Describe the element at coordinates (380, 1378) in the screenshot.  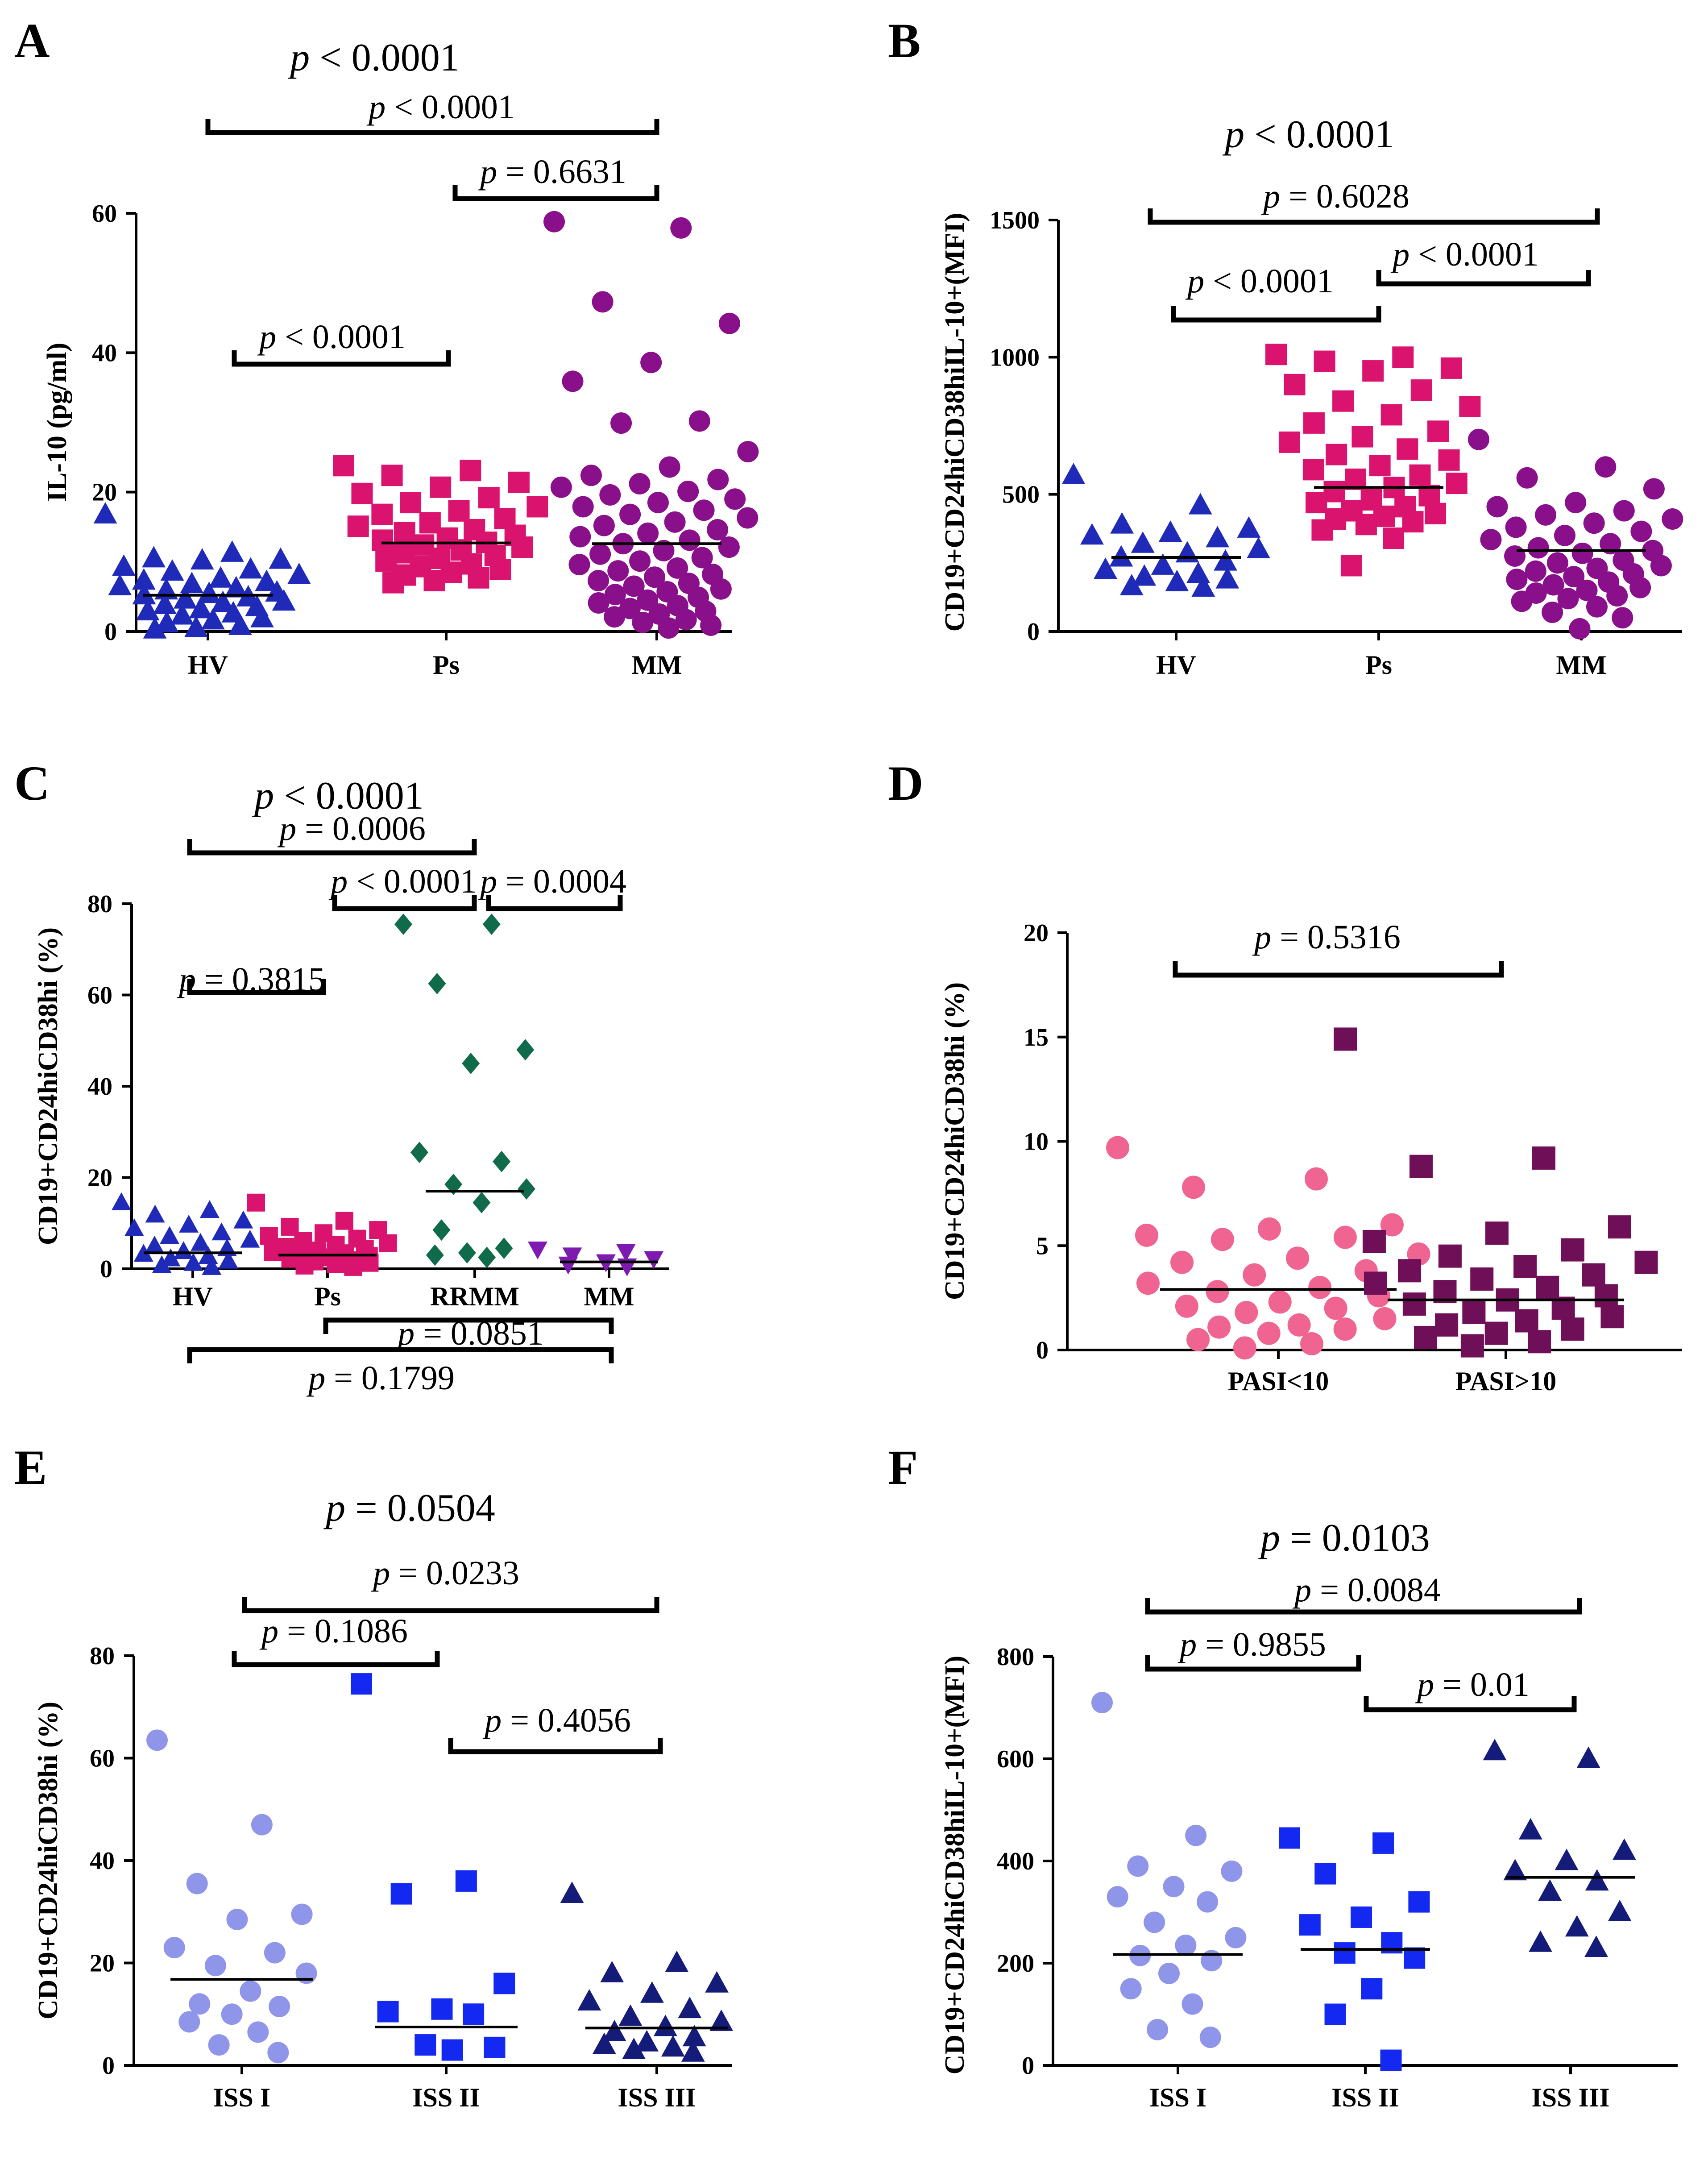
I see `comparison-p-value: p = 0.1799` at that location.